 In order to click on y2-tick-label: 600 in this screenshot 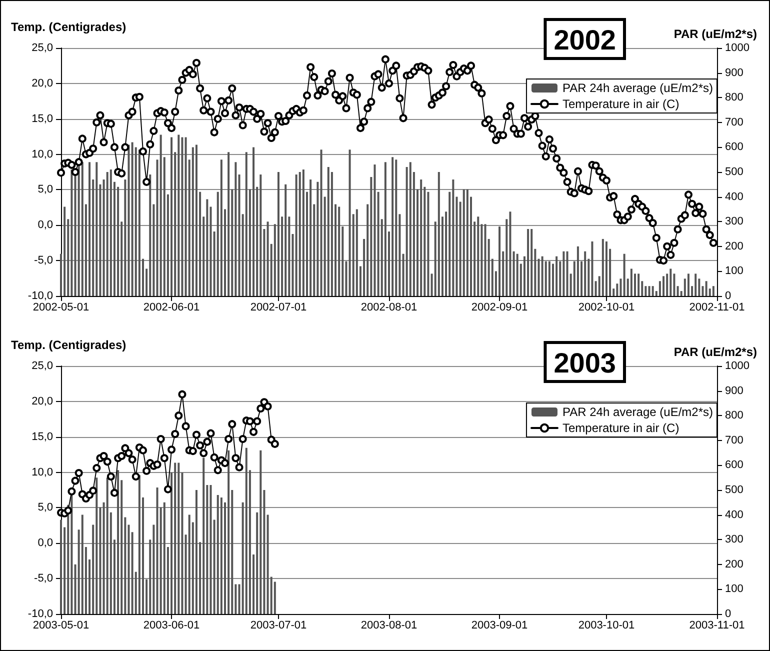, I will do `click(734, 465)`.